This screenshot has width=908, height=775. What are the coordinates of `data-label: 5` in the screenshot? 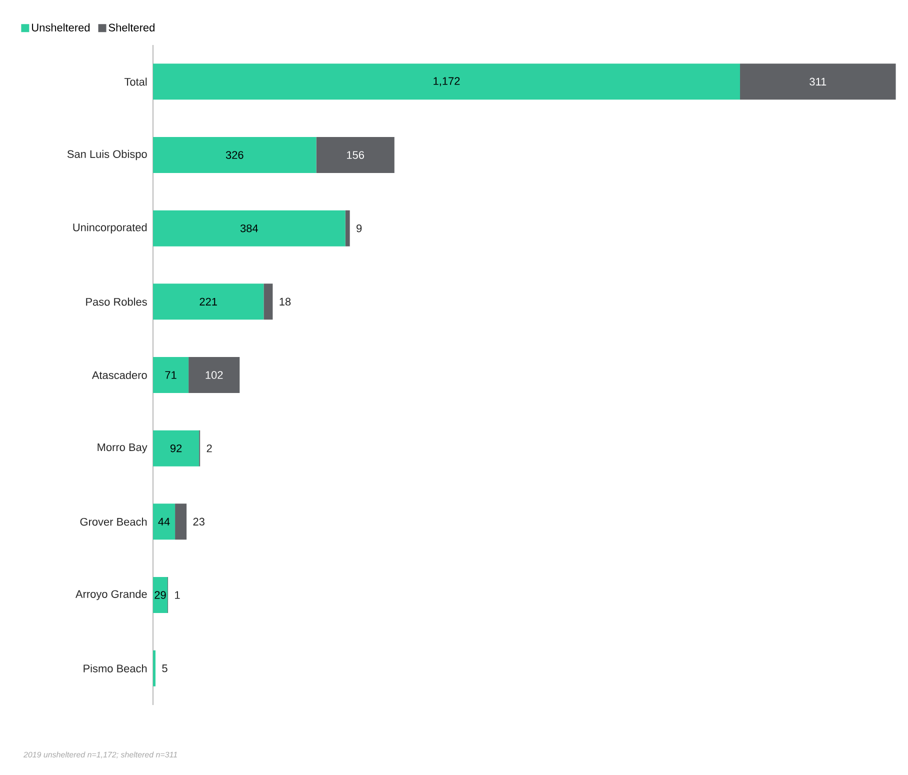 It's located at (165, 668).